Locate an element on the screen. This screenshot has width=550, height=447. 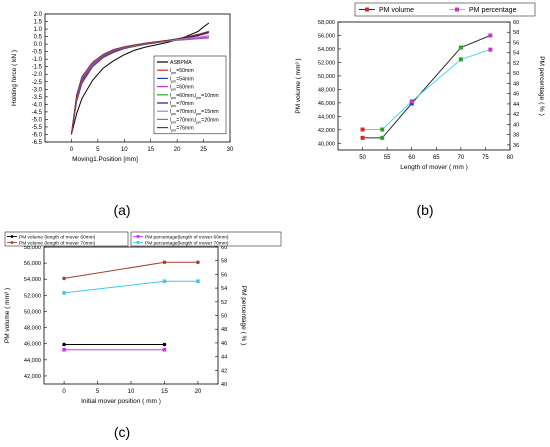
panel-label-b: (b) is located at coordinates (424, 210).